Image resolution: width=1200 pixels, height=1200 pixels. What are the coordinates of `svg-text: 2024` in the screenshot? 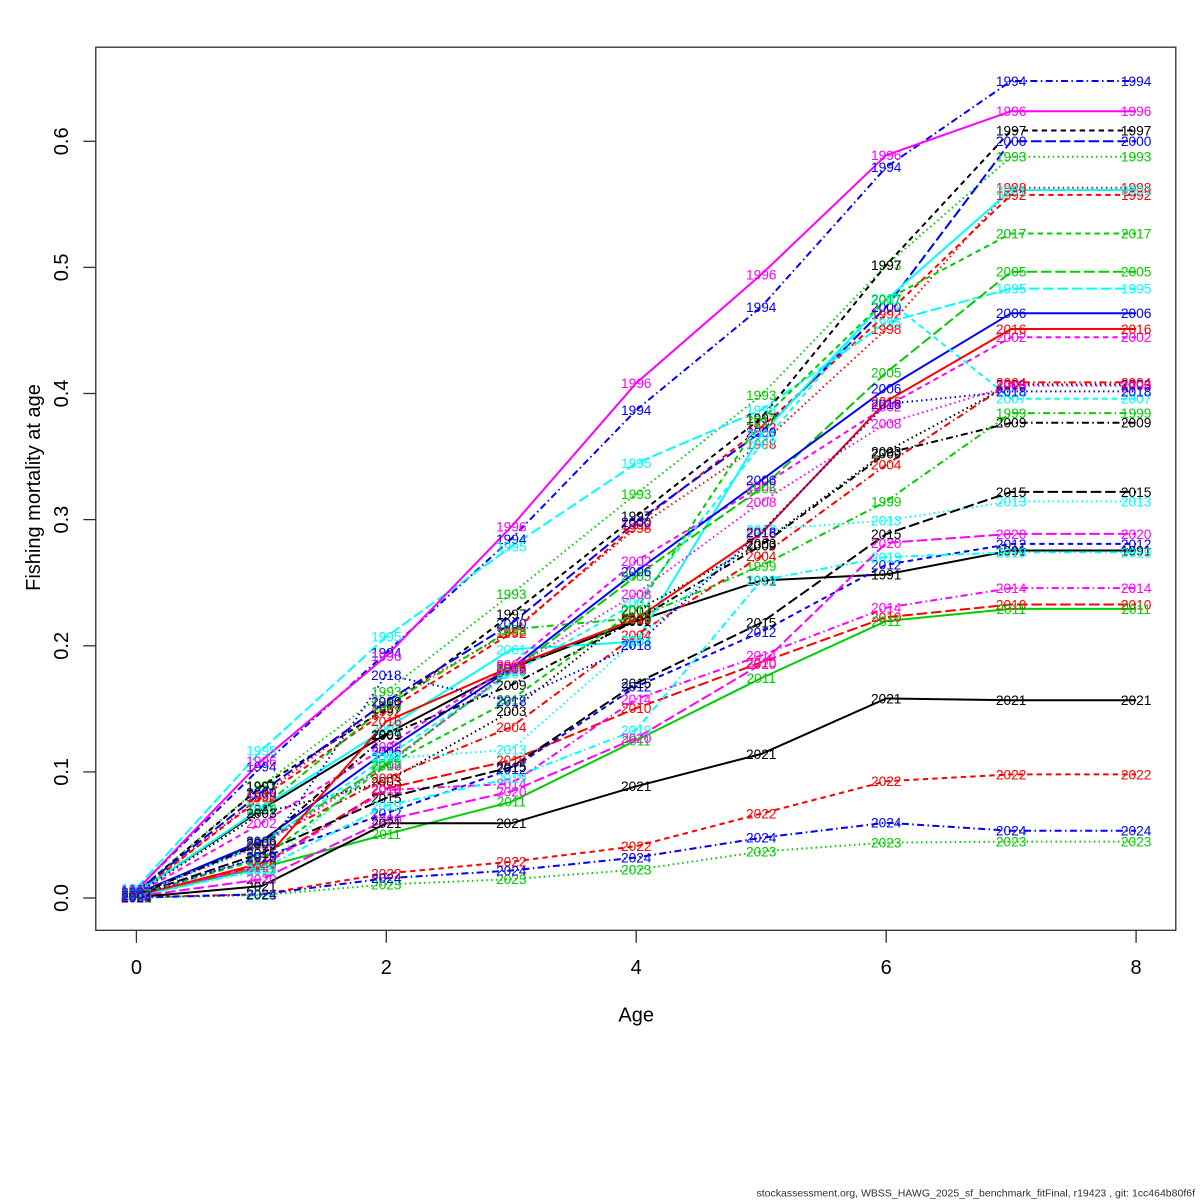 It's located at (1011, 831).